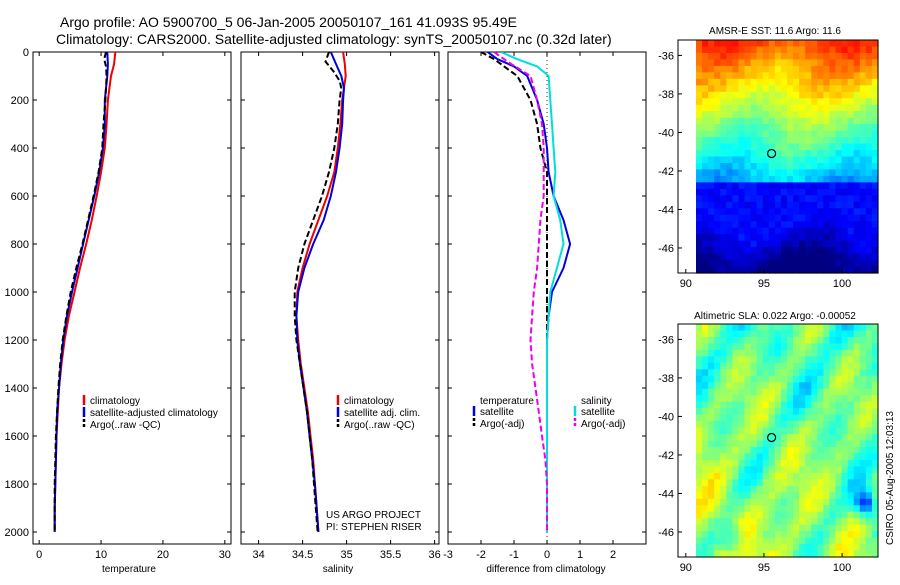 The height and width of the screenshot is (585, 900). Describe the element at coordinates (115, 401) in the screenshot. I see `legend-label: climatology` at that location.